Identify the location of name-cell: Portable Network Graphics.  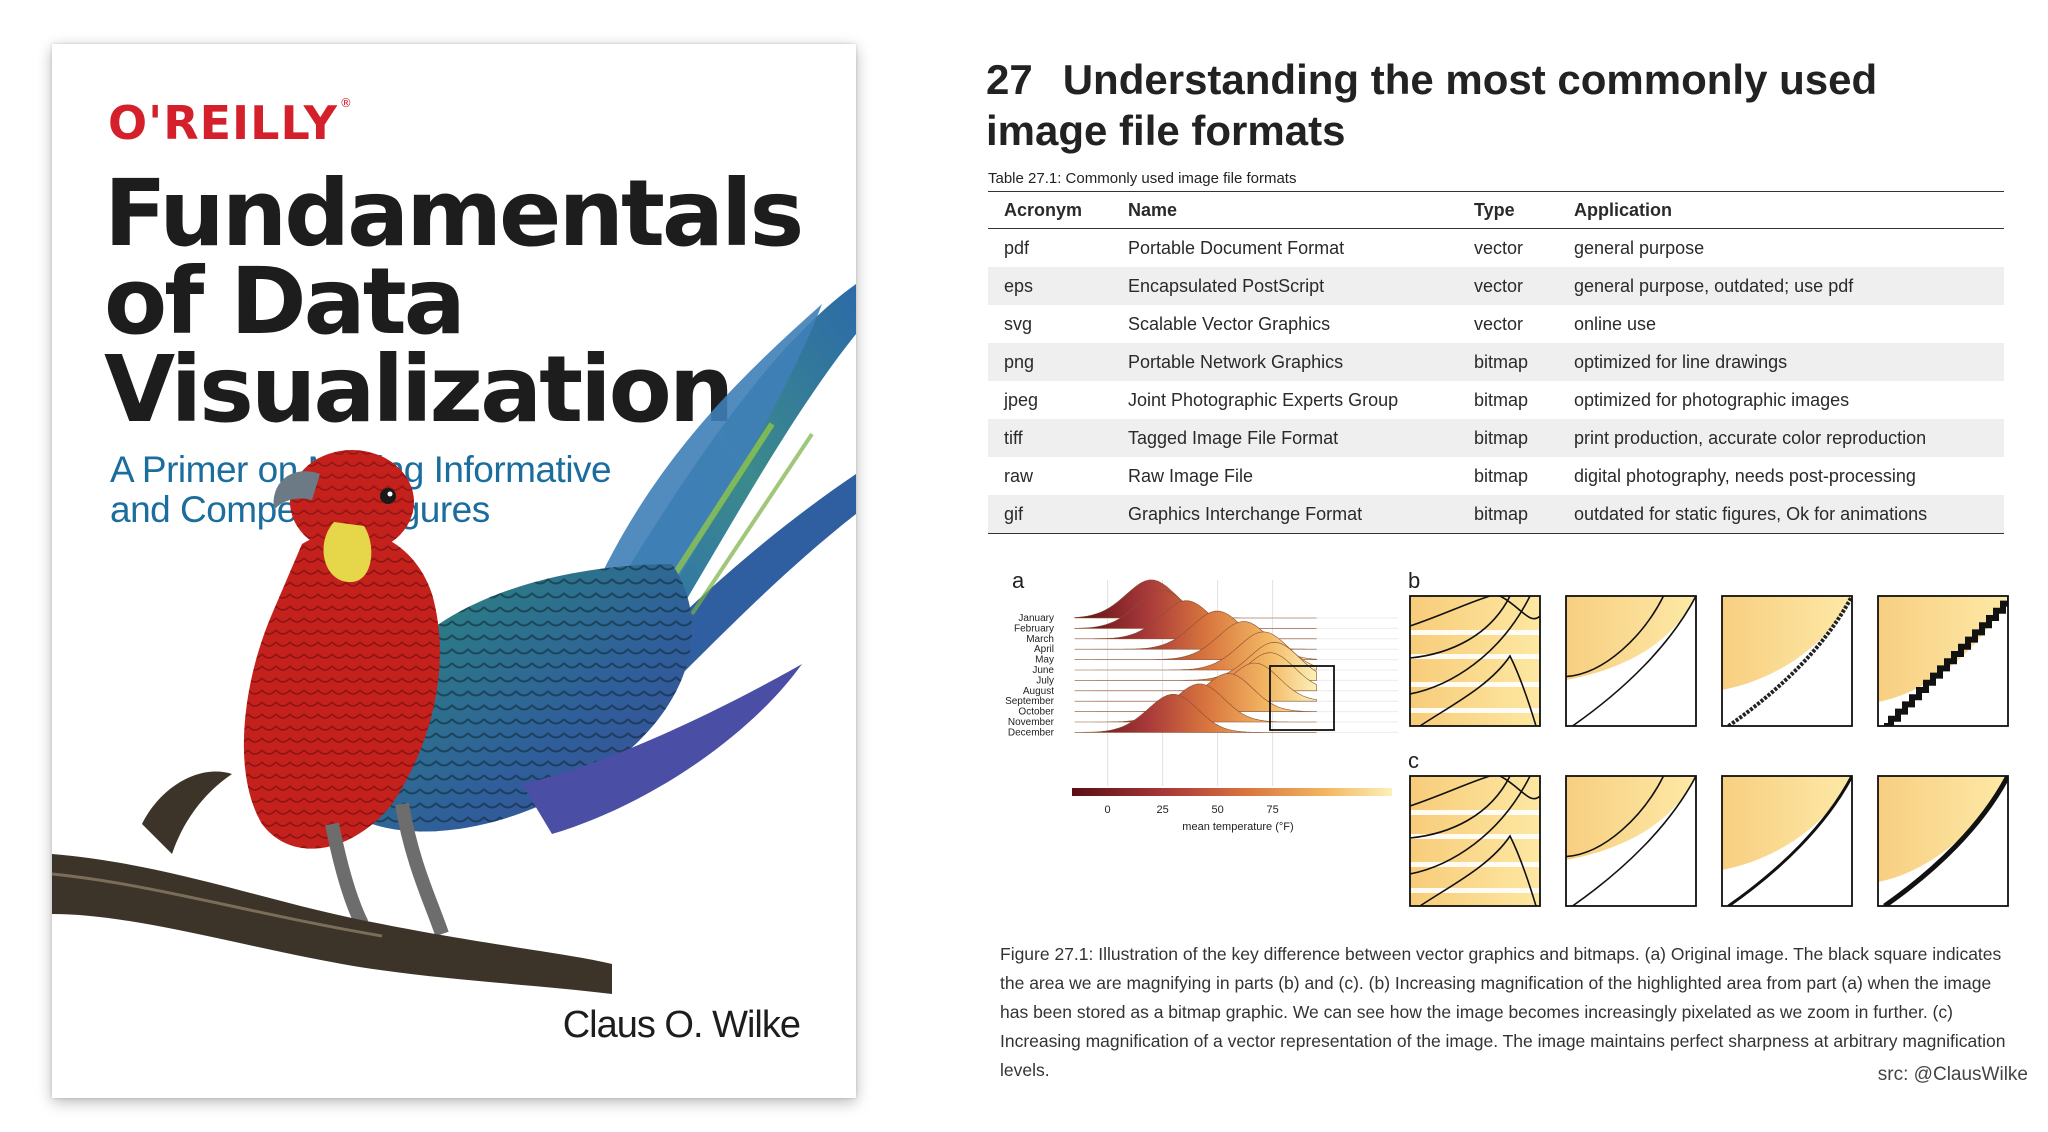
(1236, 361).